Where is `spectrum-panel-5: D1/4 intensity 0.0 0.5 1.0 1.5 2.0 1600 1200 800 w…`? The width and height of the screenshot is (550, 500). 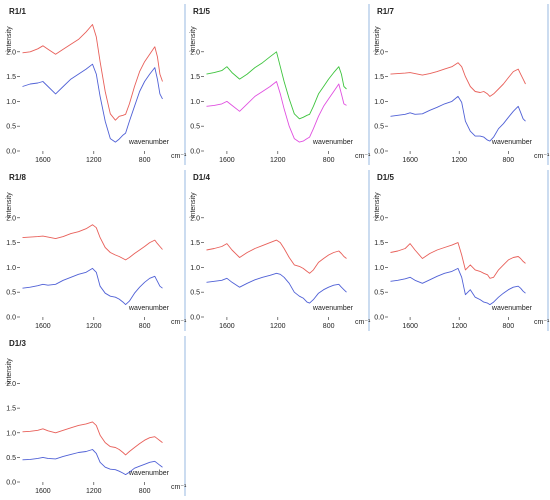
spectrum-panel-5: D1/4 intensity 0.0 0.5 1.0 1.5 2.0 1600 1200 800 w… is located at coordinates (280, 250).